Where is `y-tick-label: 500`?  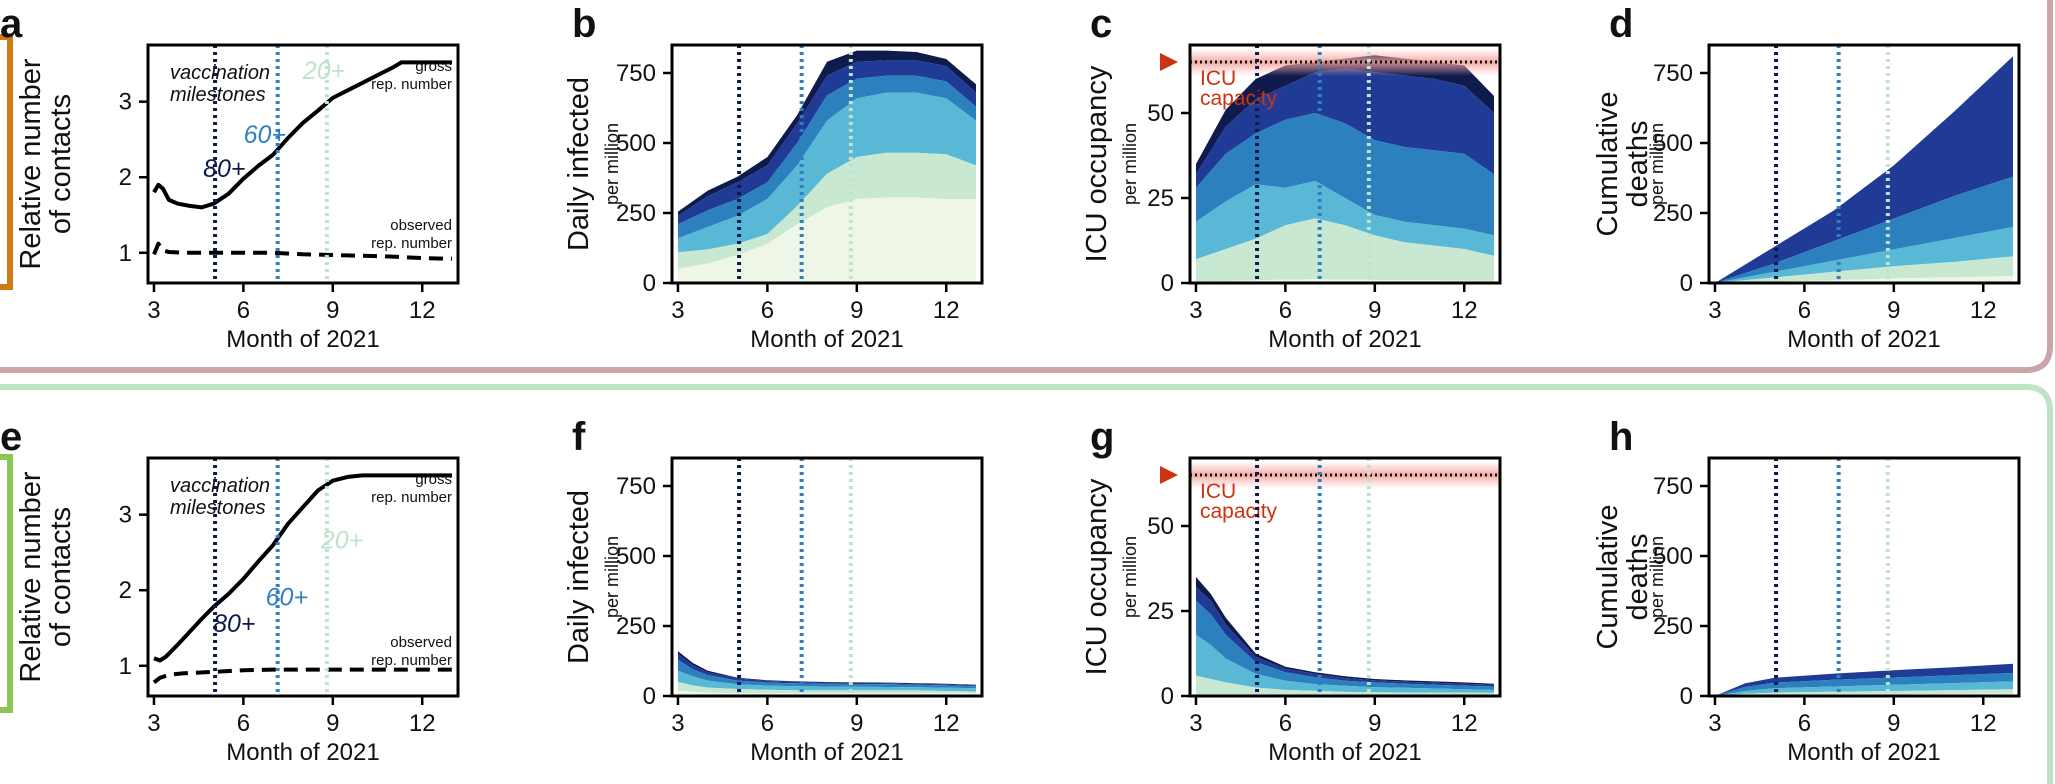 y-tick-label: 500 is located at coordinates (636, 556).